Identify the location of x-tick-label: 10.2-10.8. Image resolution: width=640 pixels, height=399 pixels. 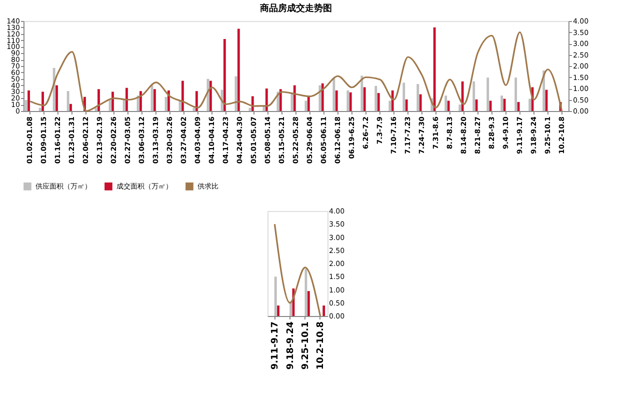
(321, 346).